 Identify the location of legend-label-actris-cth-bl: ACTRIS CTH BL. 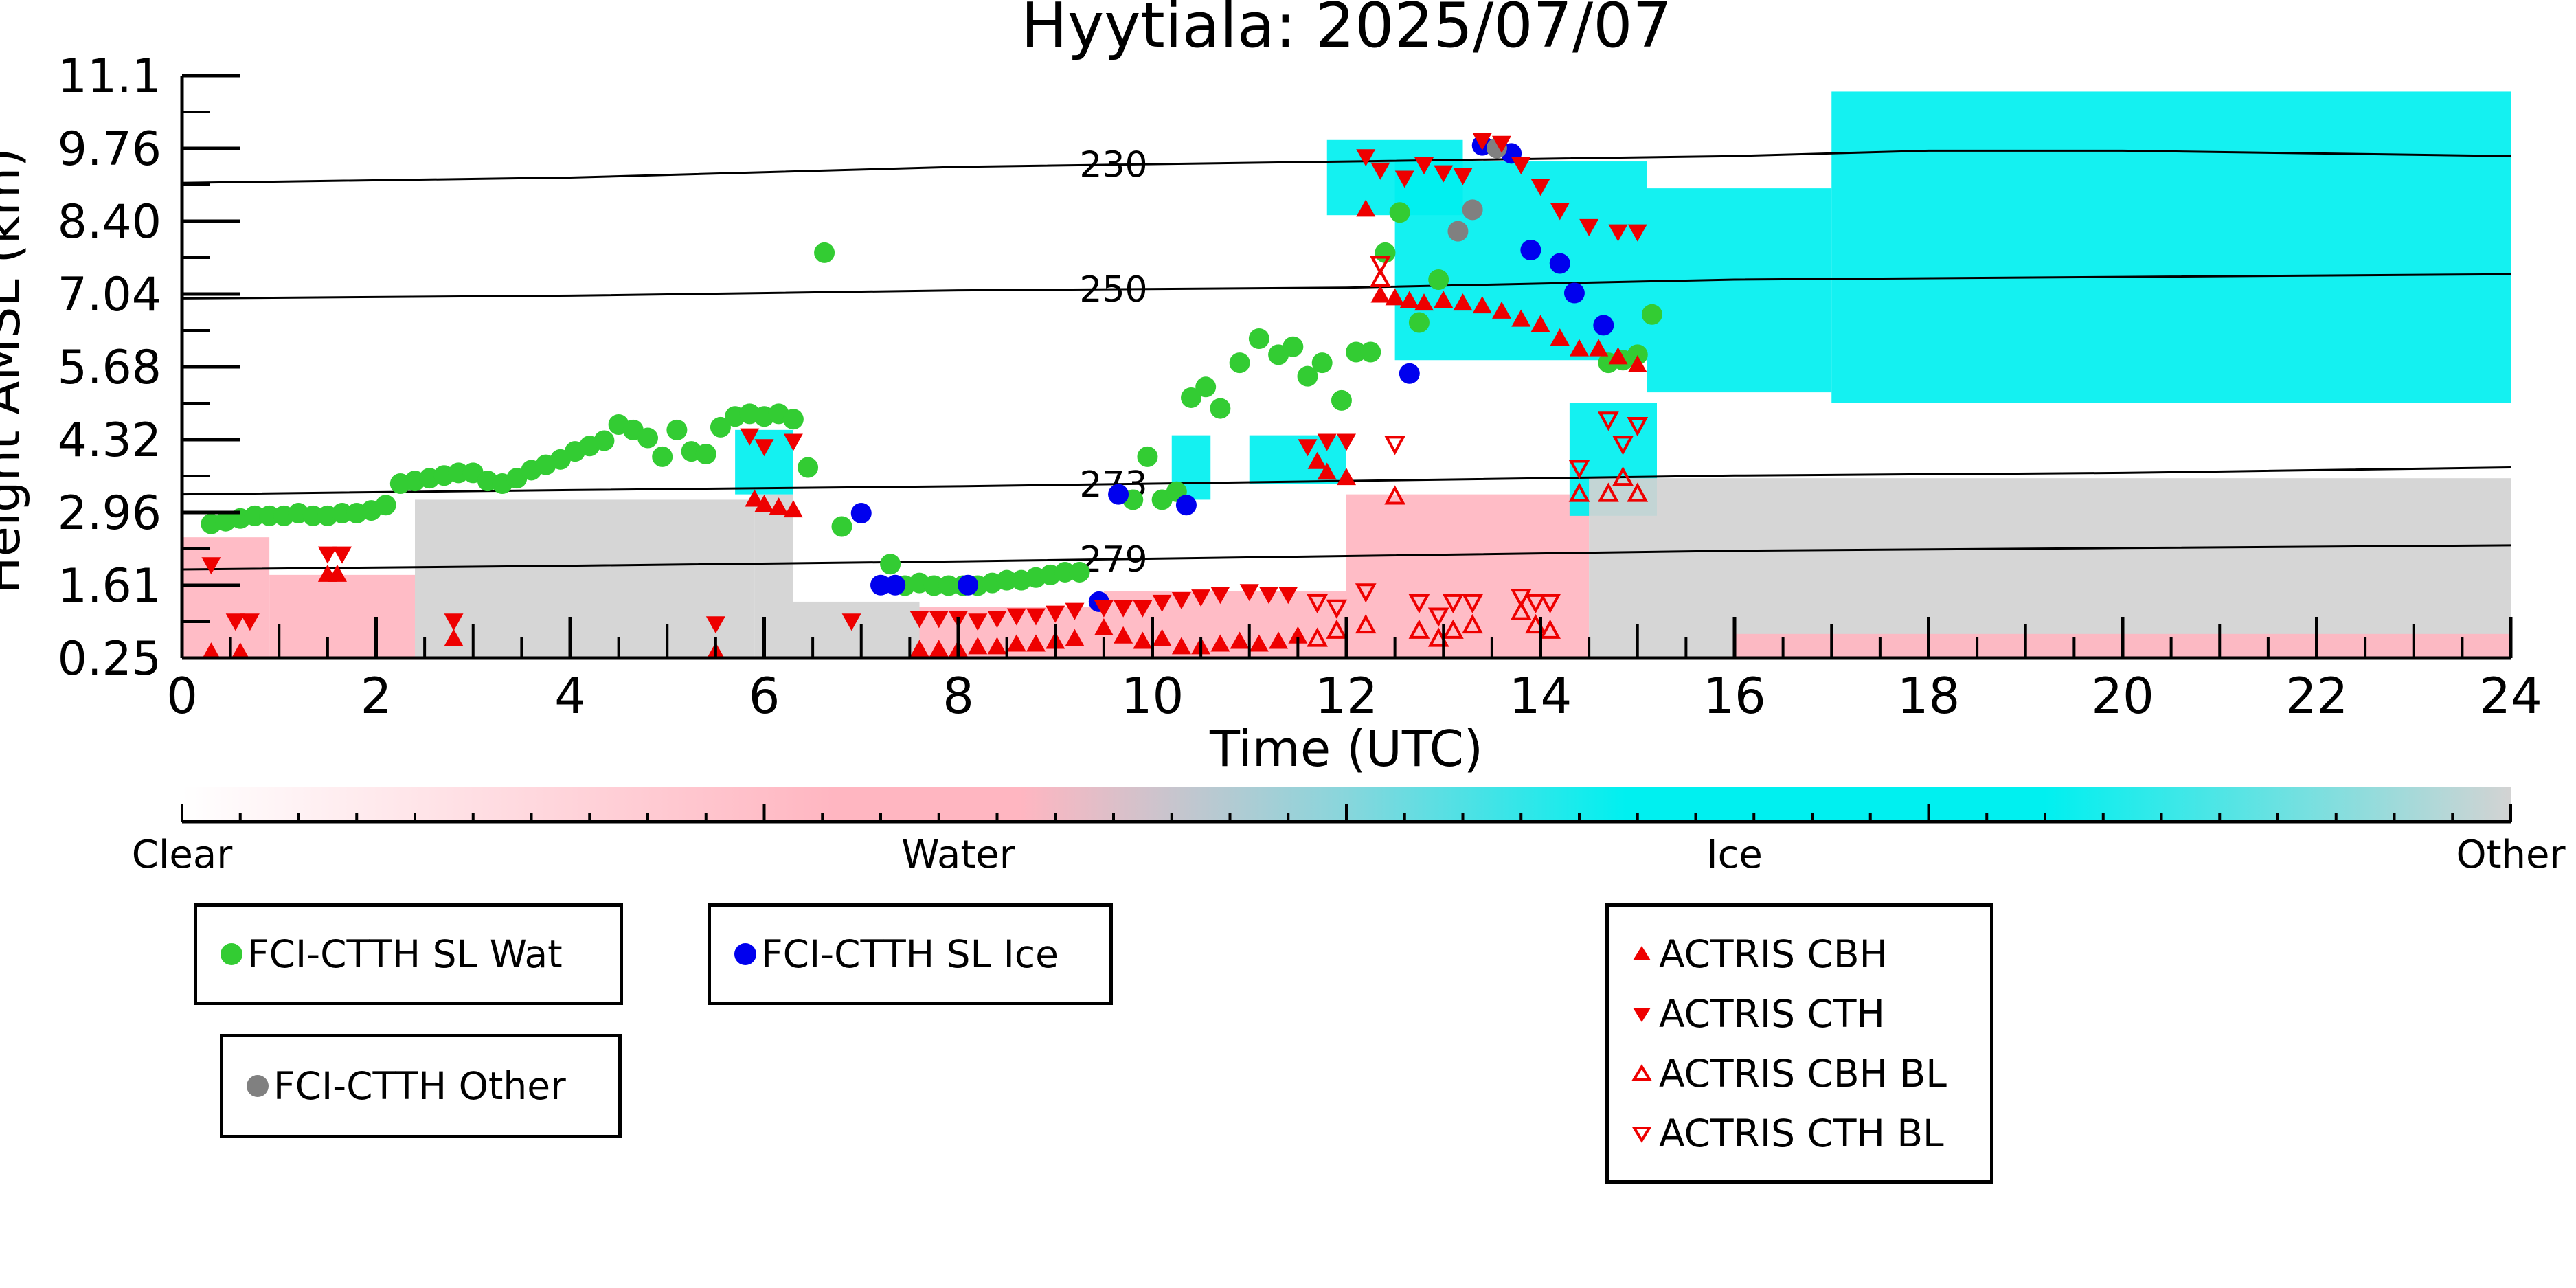
(1801, 1133).